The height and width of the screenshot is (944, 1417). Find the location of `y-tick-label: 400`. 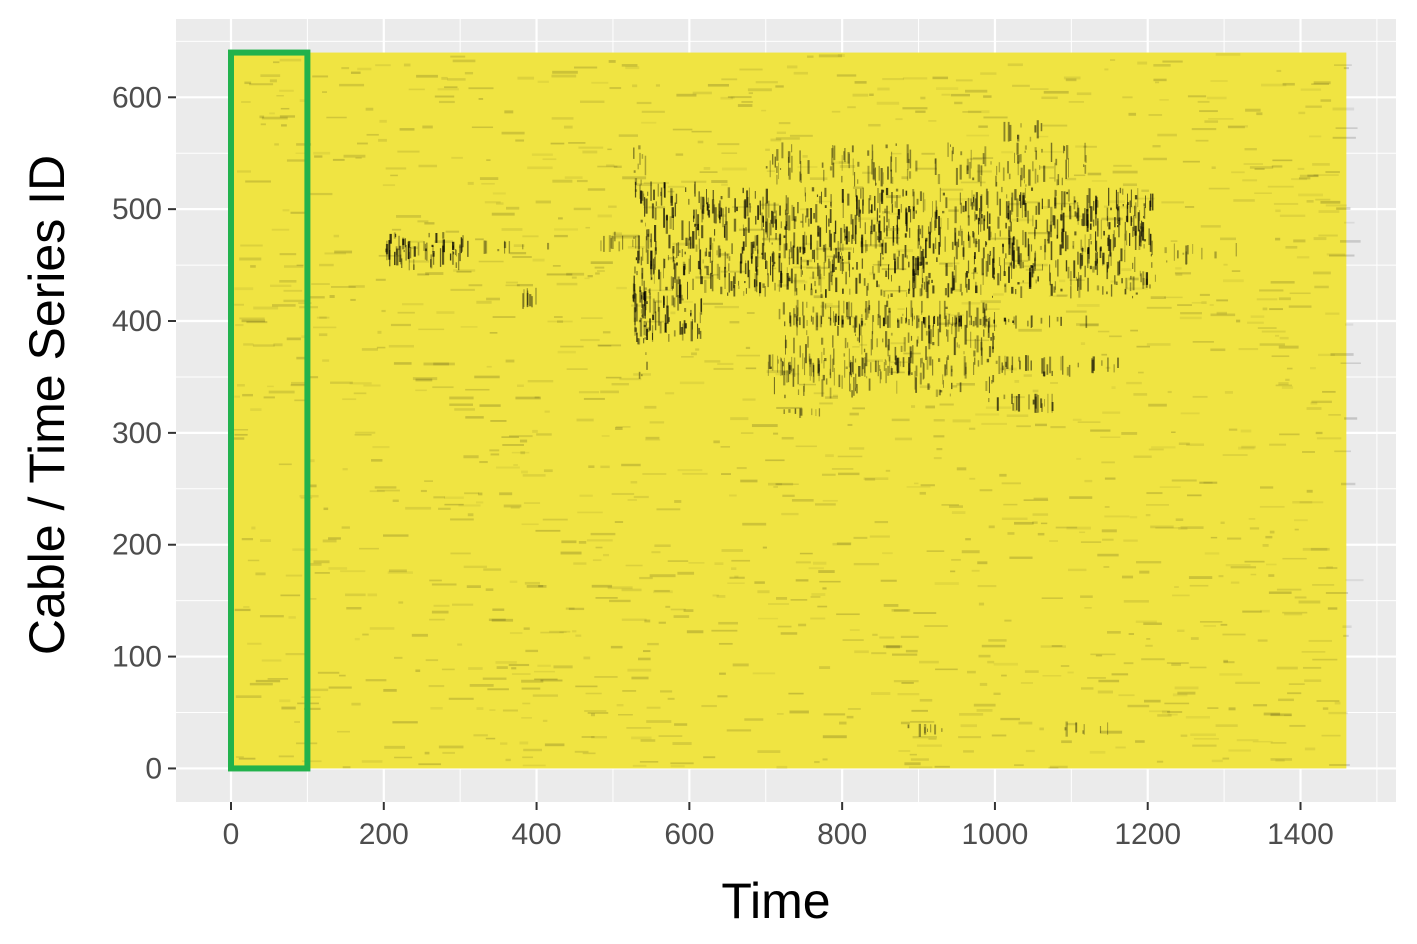

y-tick-label: 400 is located at coordinates (137, 321).